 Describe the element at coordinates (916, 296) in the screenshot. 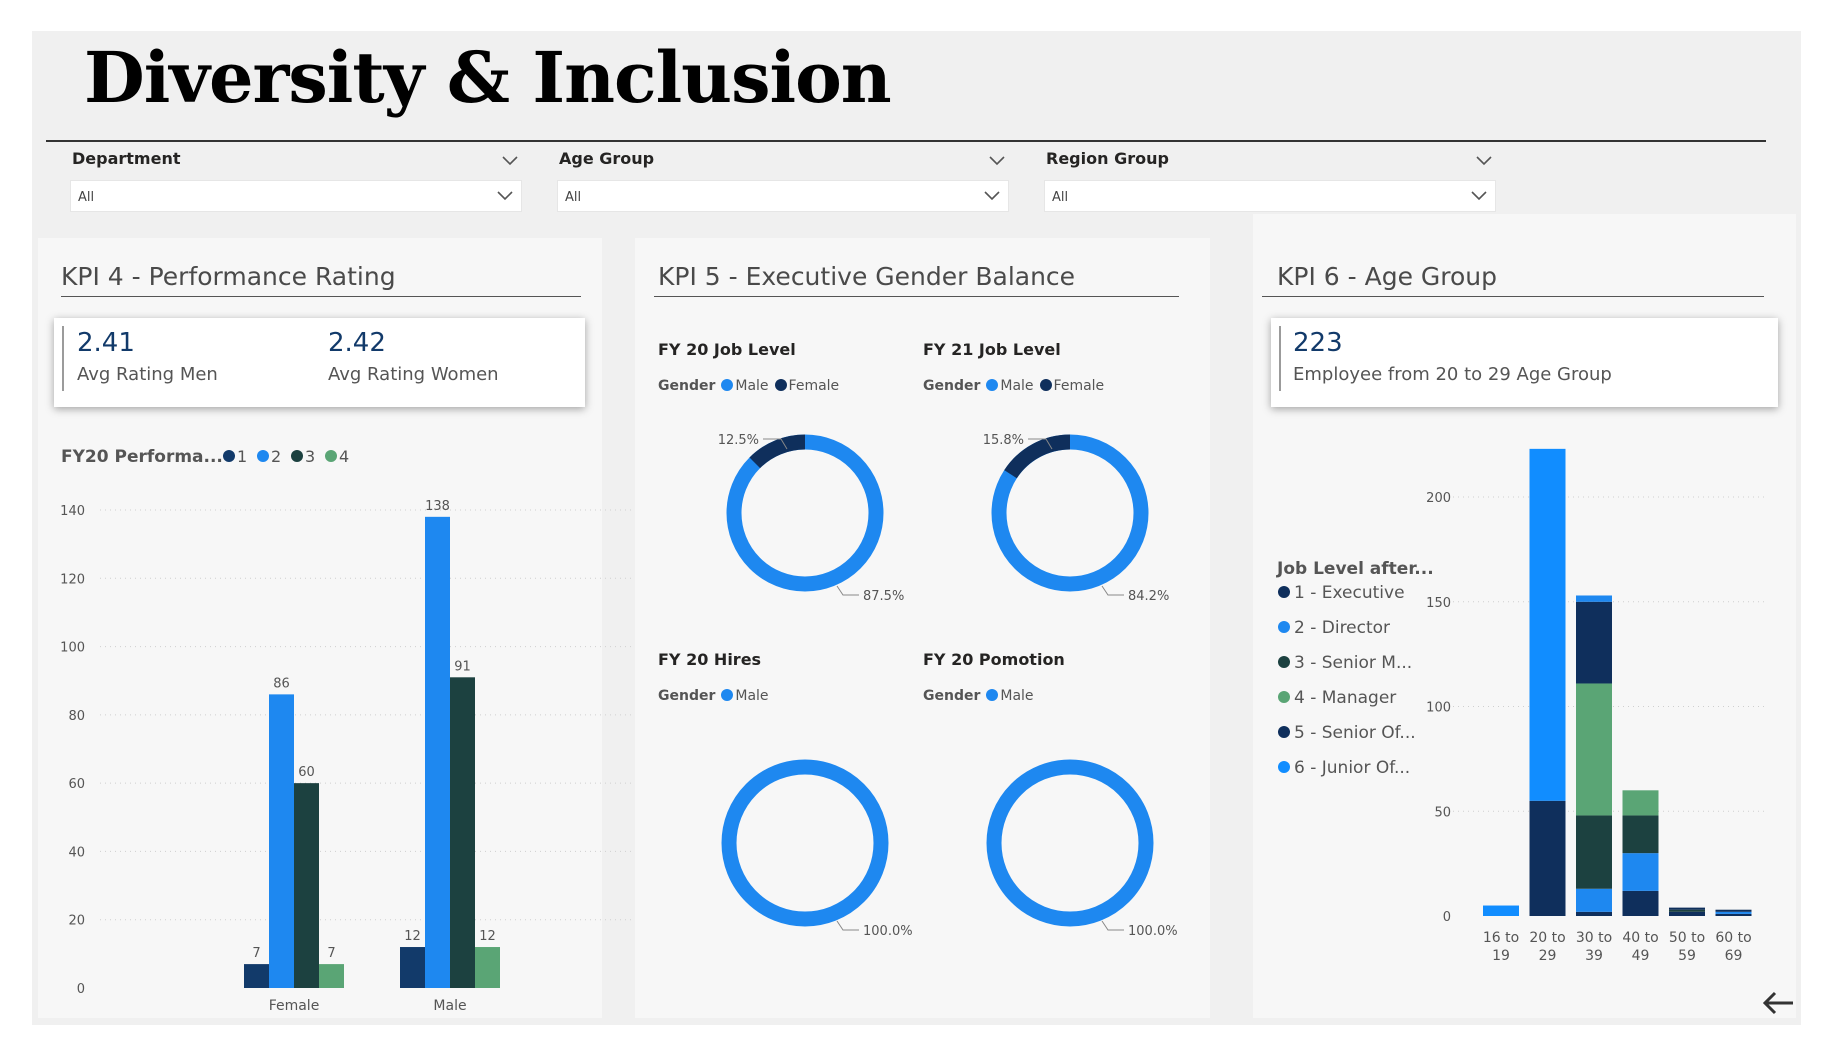

I see `kpi5-title-underline` at that location.